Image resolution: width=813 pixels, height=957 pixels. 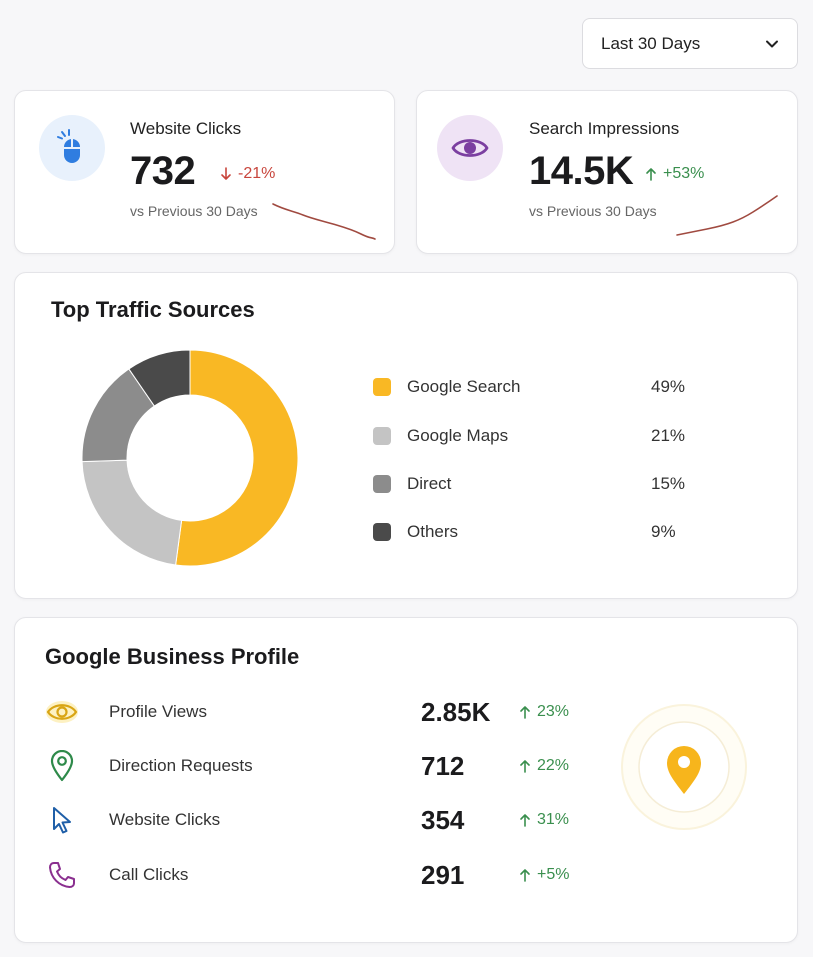 What do you see at coordinates (553, 874) in the screenshot?
I see `metric-change-value: +5%` at bounding box center [553, 874].